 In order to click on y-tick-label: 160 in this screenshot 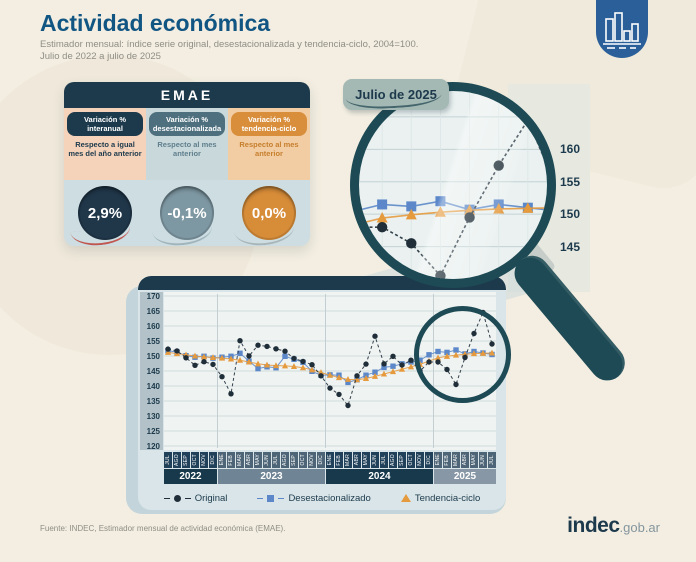, I will do `click(153, 326)`.